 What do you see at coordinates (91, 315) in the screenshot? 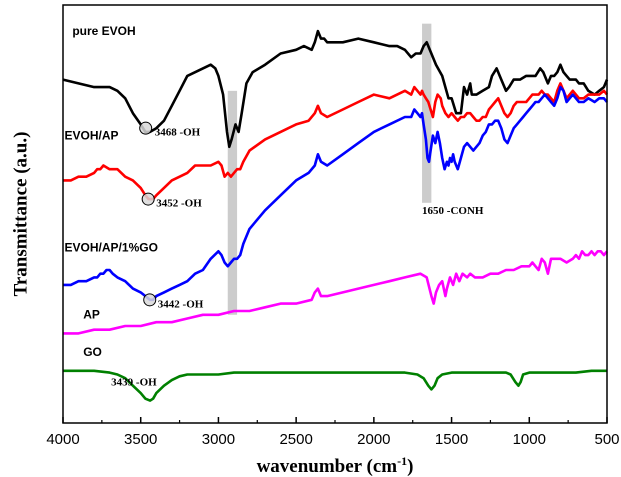
I see `series-label-3: AP` at bounding box center [91, 315].